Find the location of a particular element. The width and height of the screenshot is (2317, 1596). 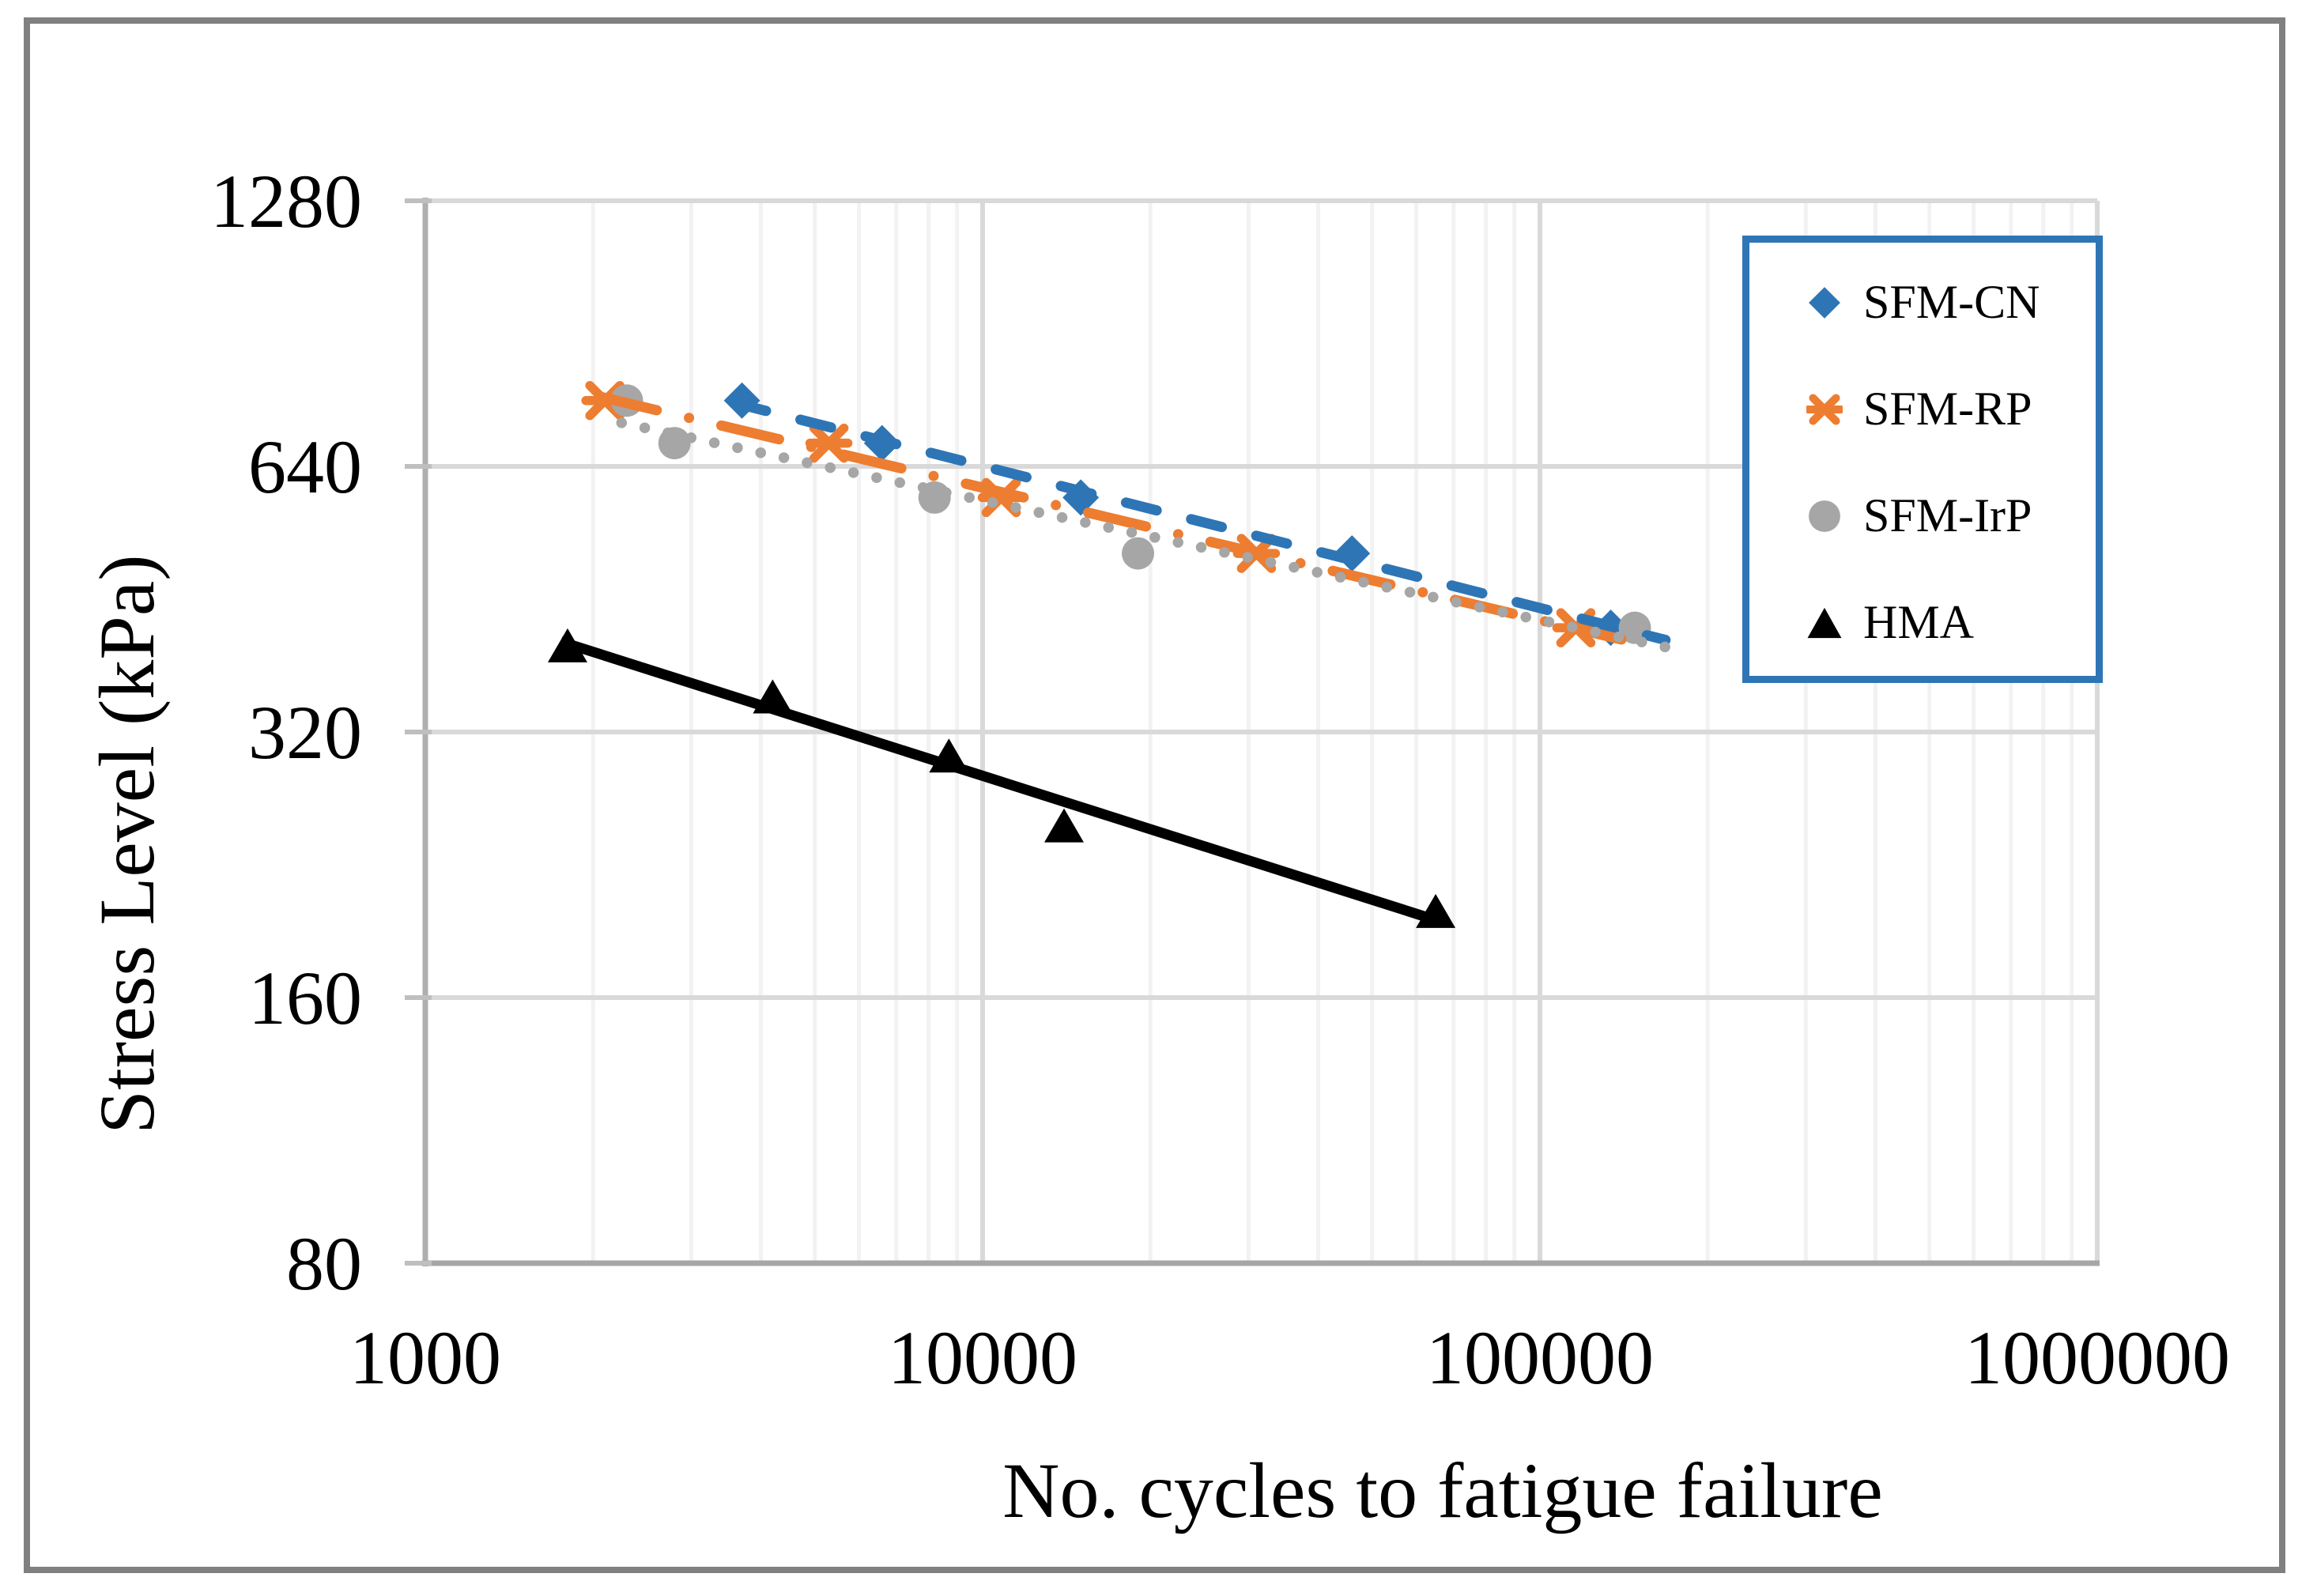

legend-label-sfm-cn: SFM-CN is located at coordinates (1952, 302).